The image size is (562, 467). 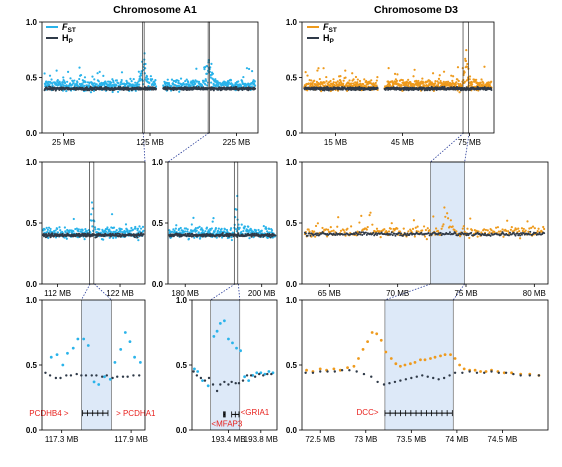 I want to click on region-marker, so click(x=92, y=223).